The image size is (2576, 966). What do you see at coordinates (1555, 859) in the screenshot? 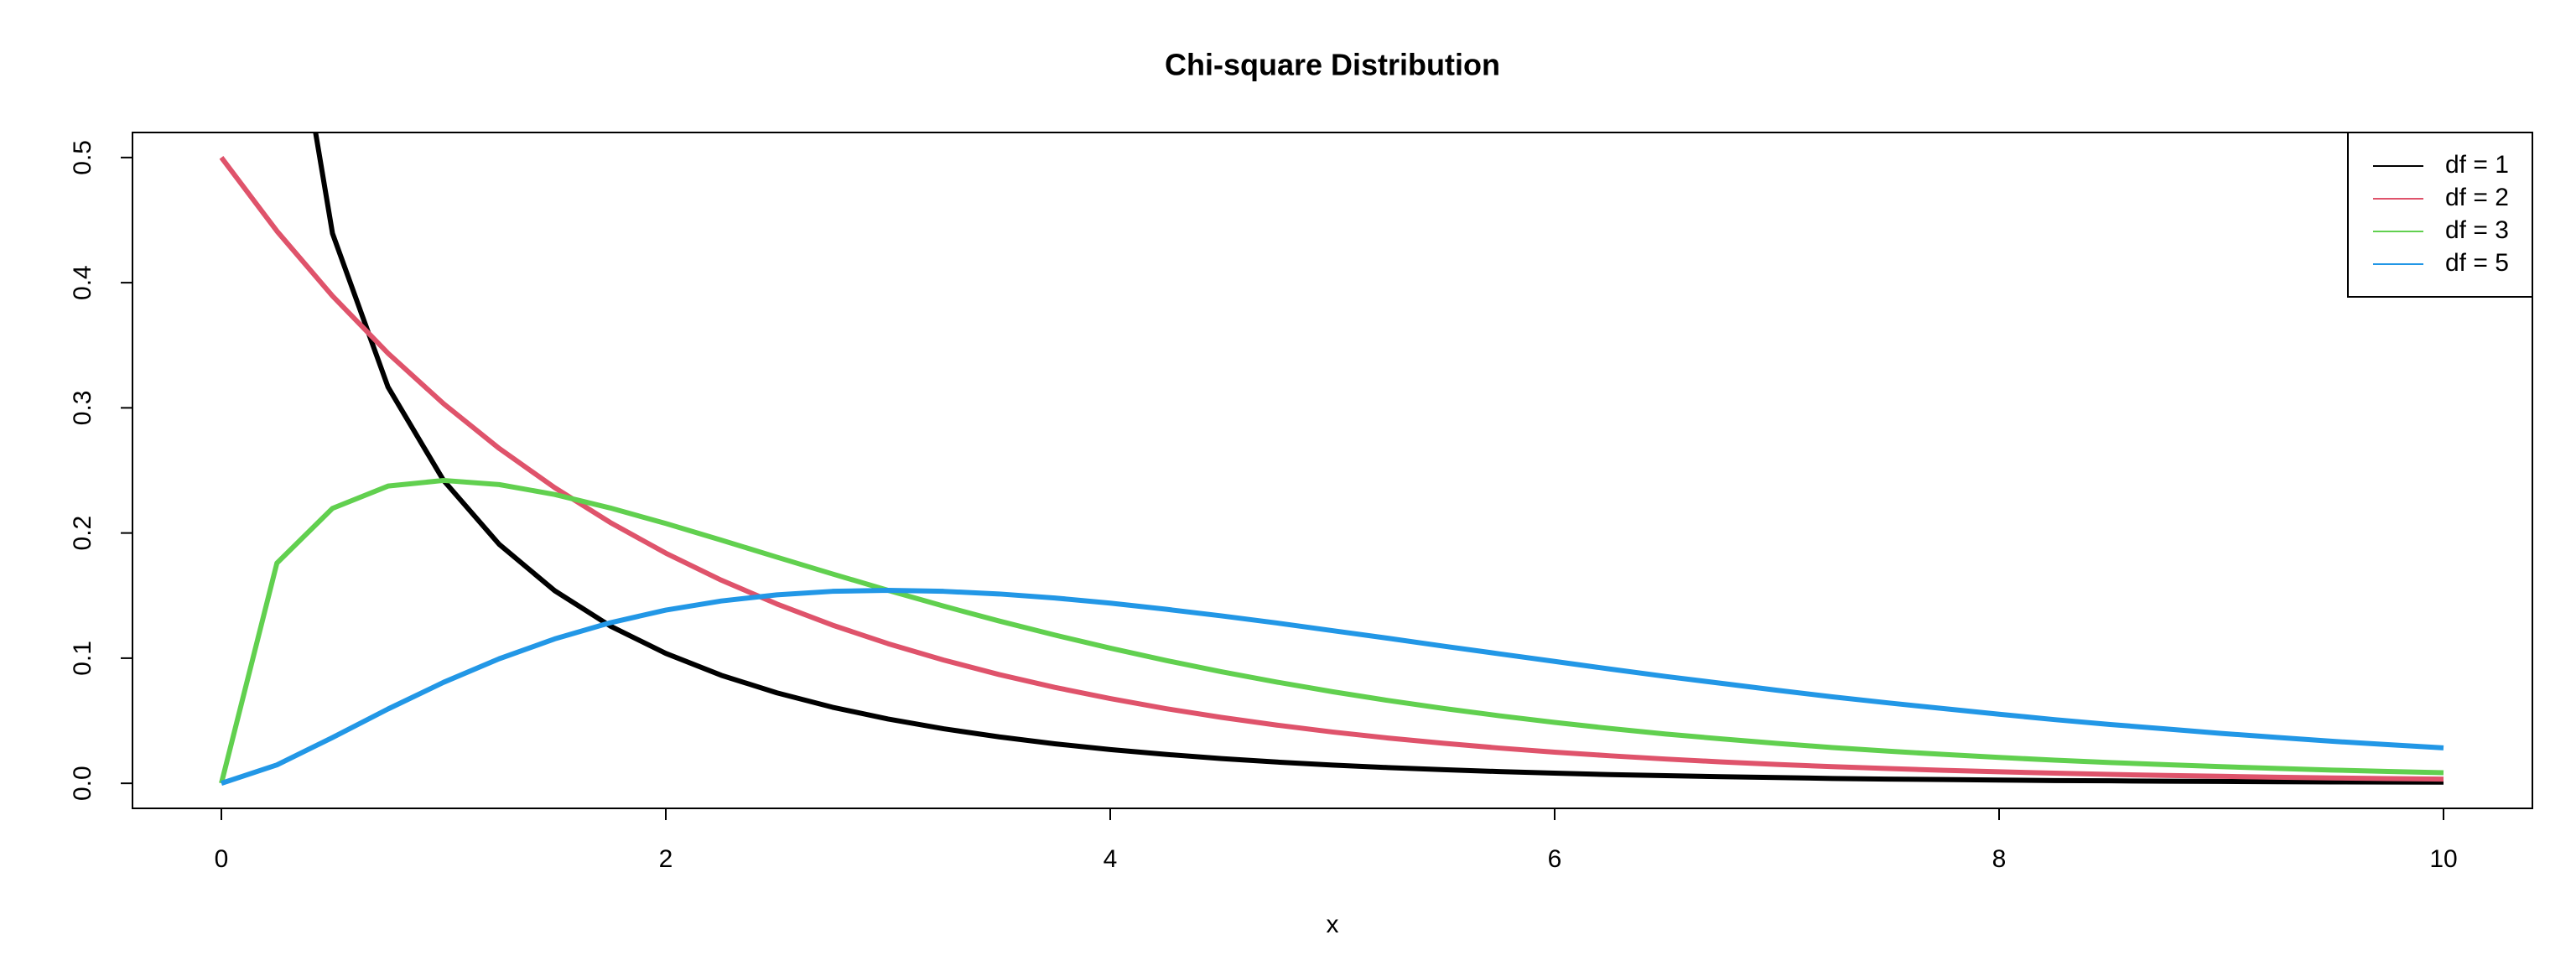
I see `x-tick-label: 6` at bounding box center [1555, 859].